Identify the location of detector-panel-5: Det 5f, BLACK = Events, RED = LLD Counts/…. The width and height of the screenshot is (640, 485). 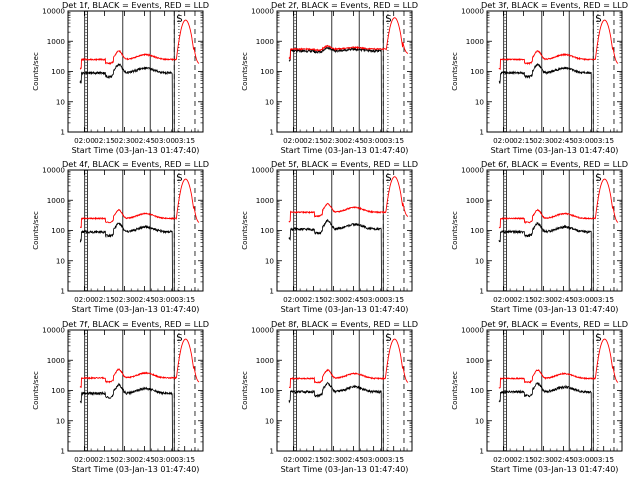
(329, 236).